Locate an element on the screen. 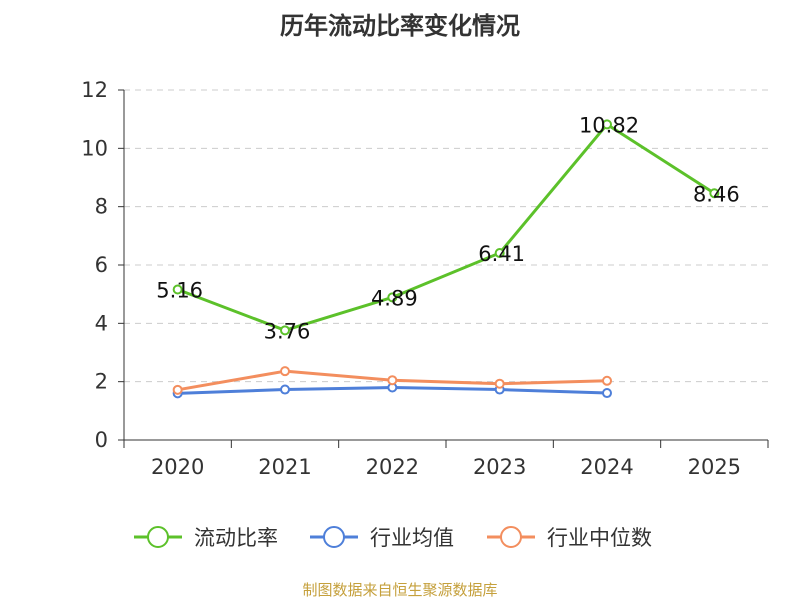 Image resolution: width=800 pixels, height=600 pixels. footer-source: 制图数据来自恒生聚源数据库 is located at coordinates (399, 590).